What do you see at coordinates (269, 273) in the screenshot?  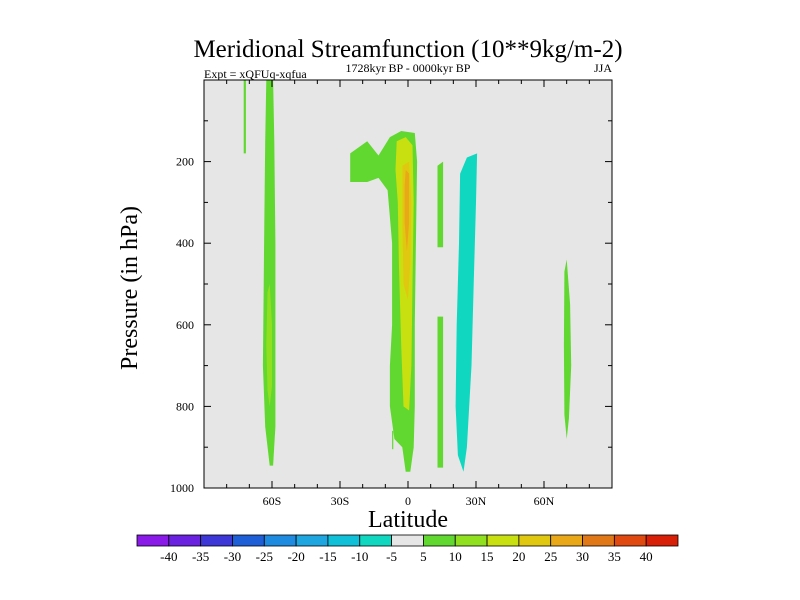 I see `contour-sh-60s-outer` at bounding box center [269, 273].